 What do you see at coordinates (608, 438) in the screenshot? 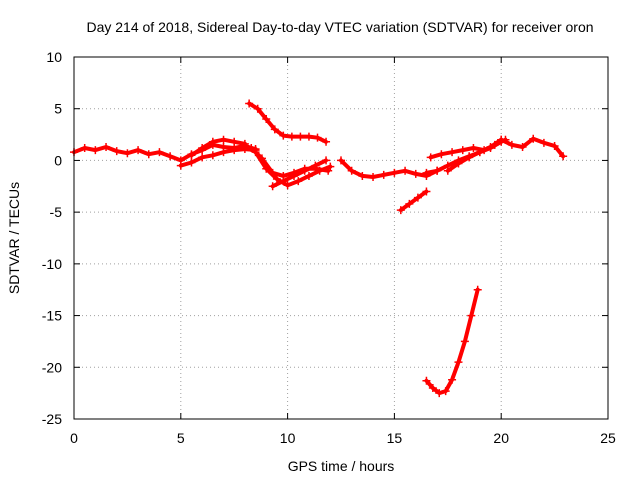
I see `x-tick-label: 25` at bounding box center [608, 438].